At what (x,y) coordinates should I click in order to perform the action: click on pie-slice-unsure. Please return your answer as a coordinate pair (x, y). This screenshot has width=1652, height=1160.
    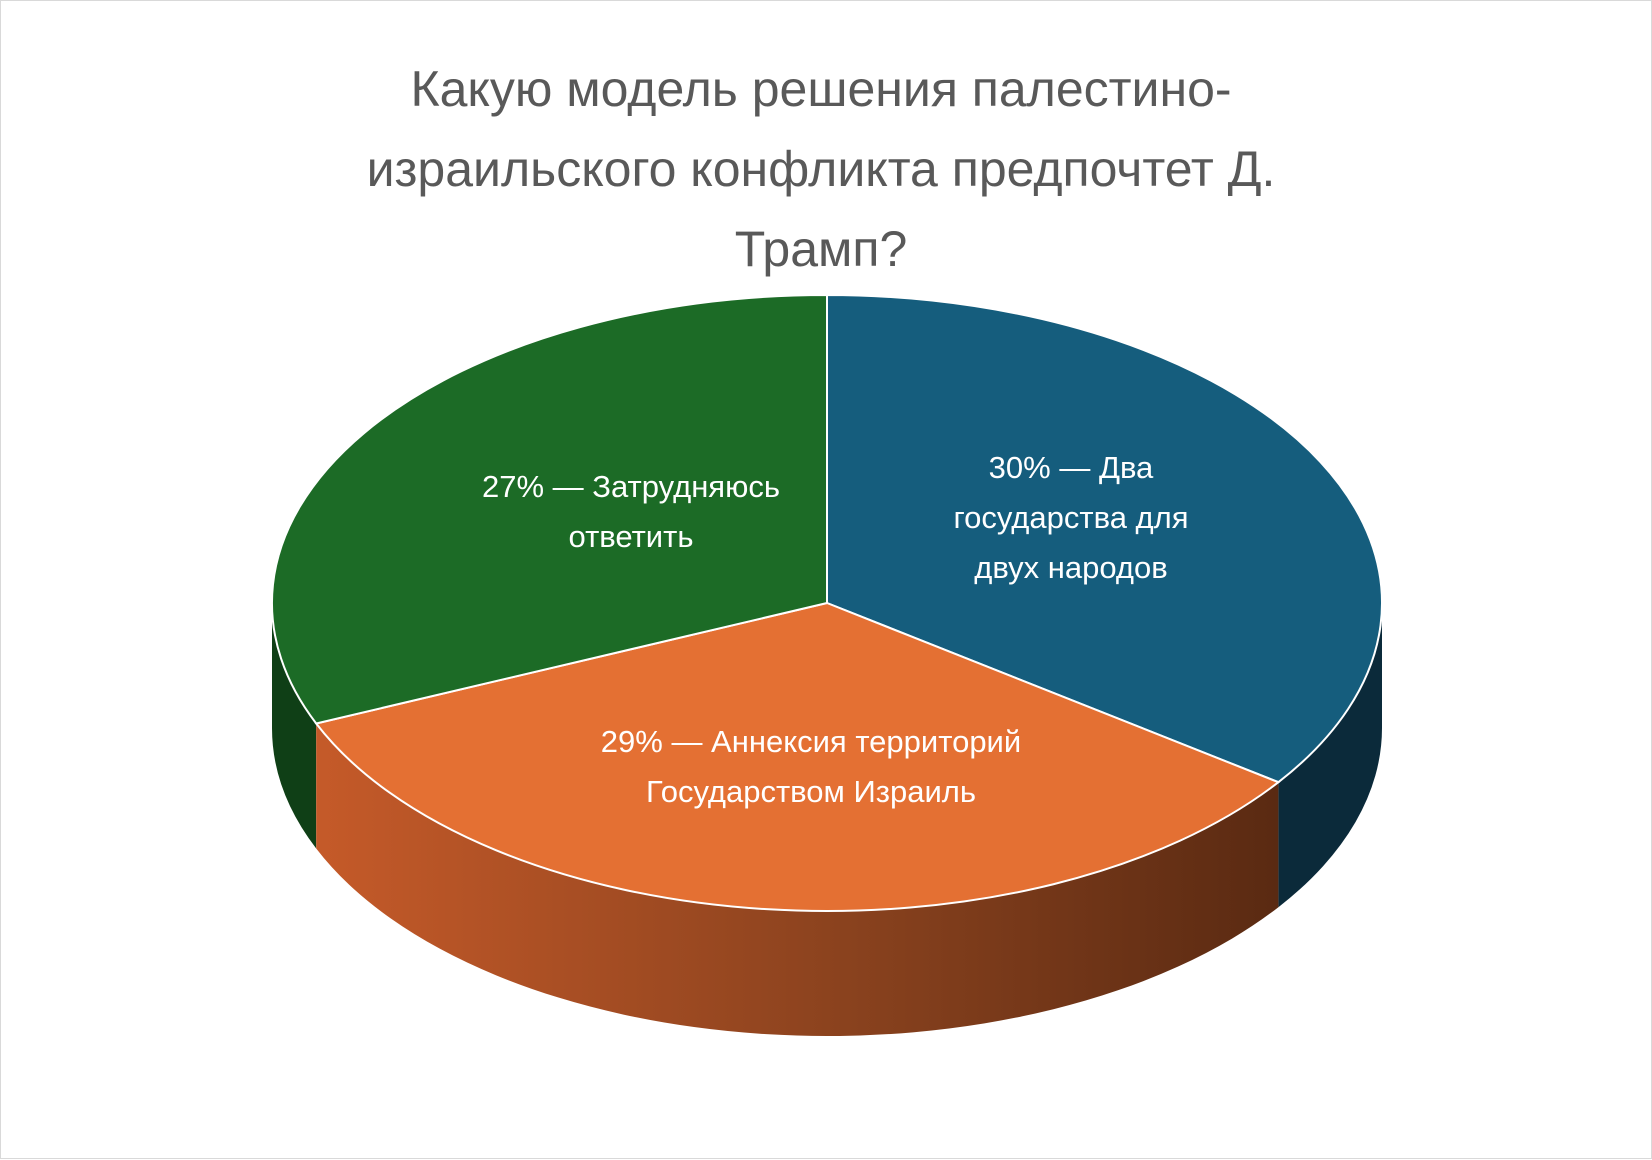
    Looking at the image, I should click on (549, 509).